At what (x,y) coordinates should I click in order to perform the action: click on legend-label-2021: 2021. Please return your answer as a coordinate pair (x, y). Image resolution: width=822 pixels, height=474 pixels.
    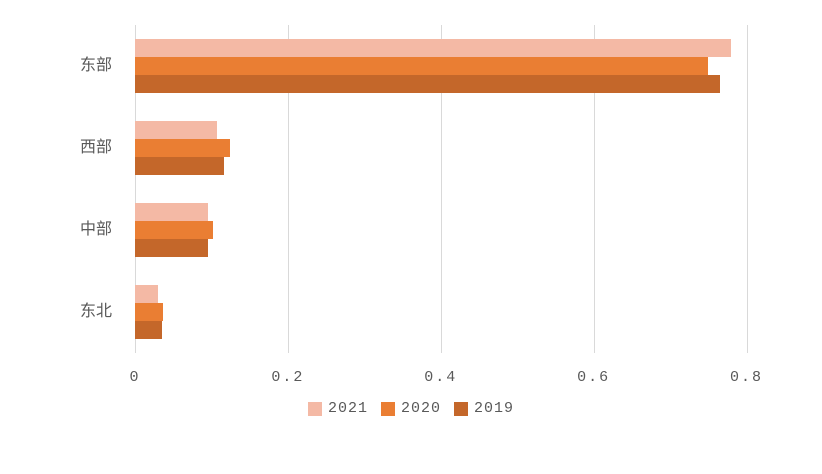
    Looking at the image, I should click on (347, 408).